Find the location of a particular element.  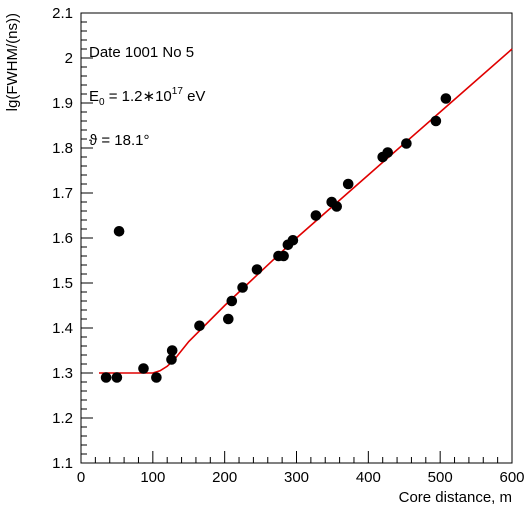

x-tick-label: 500 is located at coordinates (440, 477).